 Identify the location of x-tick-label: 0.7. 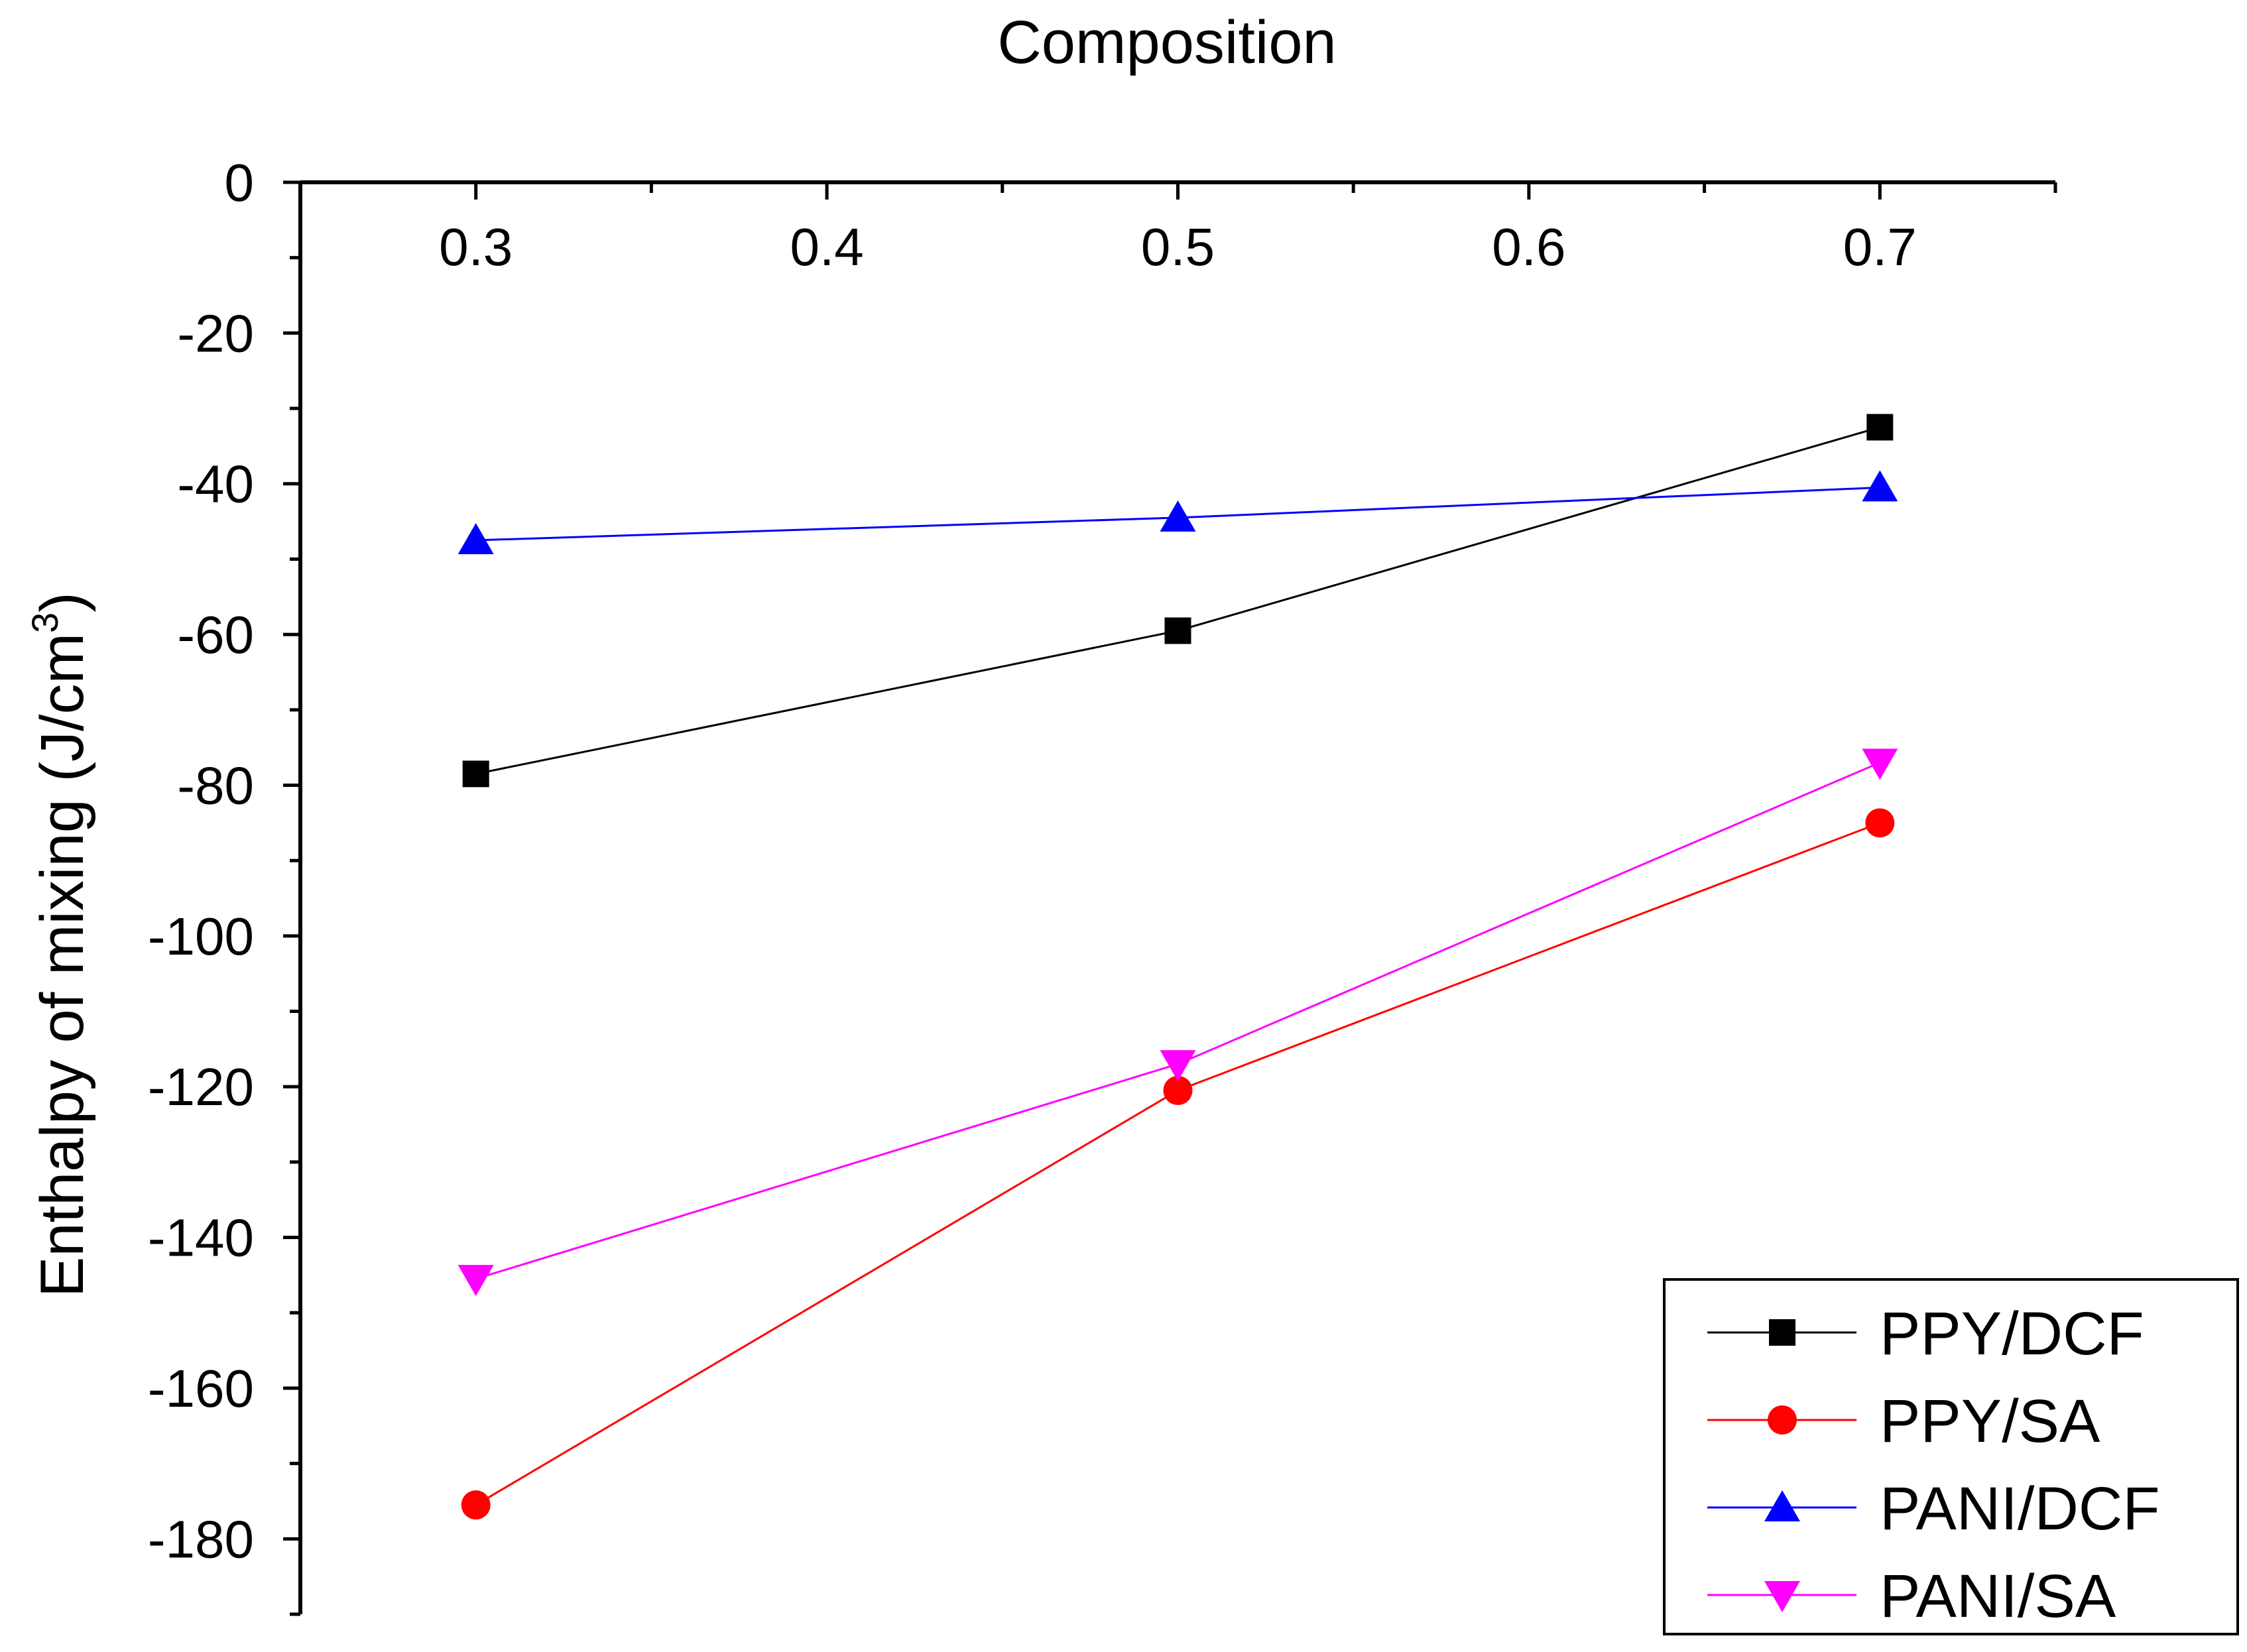
(1880, 246).